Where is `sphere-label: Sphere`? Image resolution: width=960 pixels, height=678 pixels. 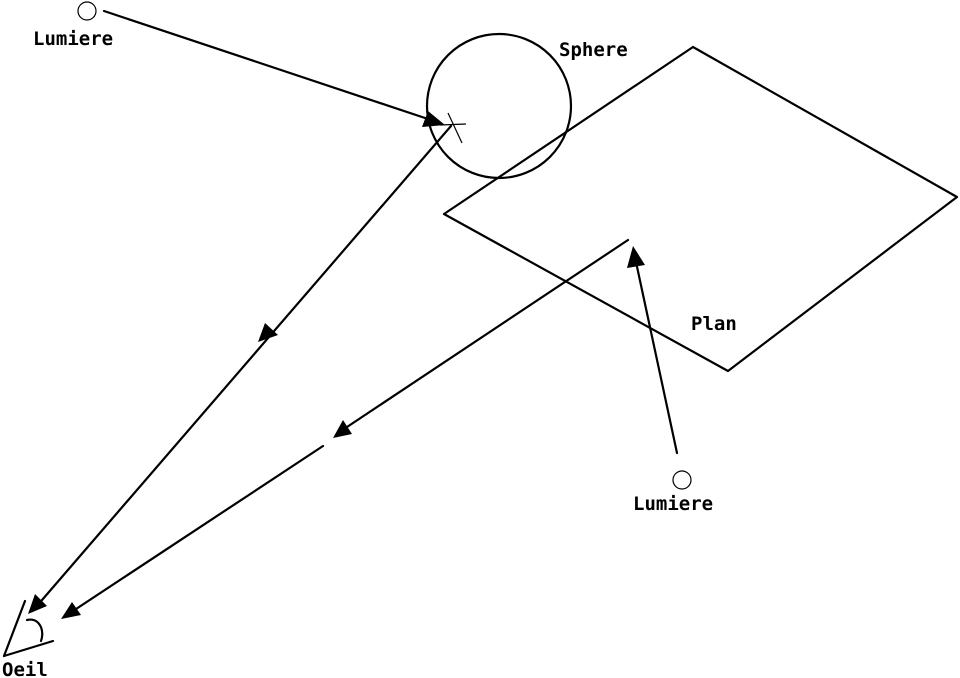
sphere-label: Sphere is located at coordinates (593, 50).